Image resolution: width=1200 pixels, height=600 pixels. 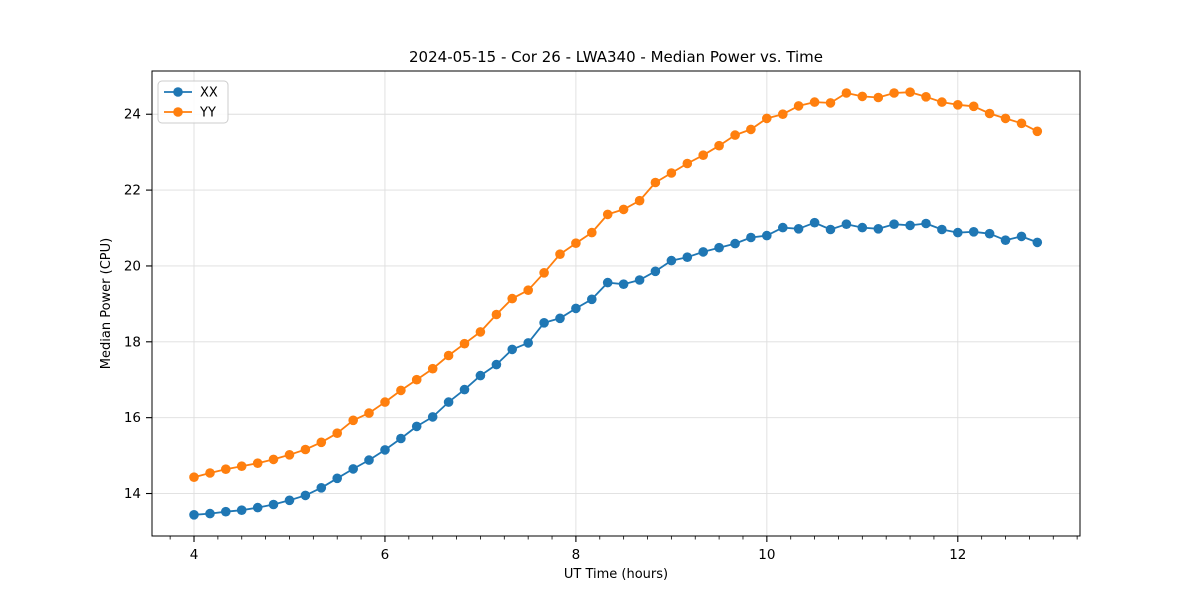 What do you see at coordinates (193, 102) in the screenshot?
I see `legend: XX YY` at bounding box center [193, 102].